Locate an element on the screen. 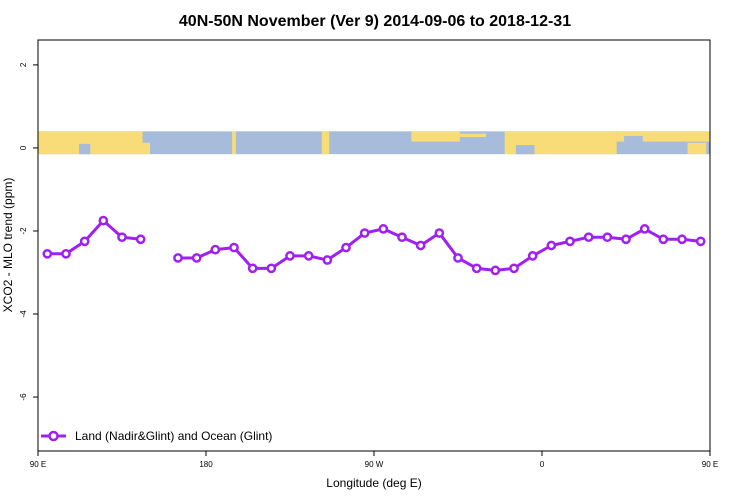 The width and height of the screenshot is (750, 500). legend-marker-swatch is located at coordinates (53, 436).